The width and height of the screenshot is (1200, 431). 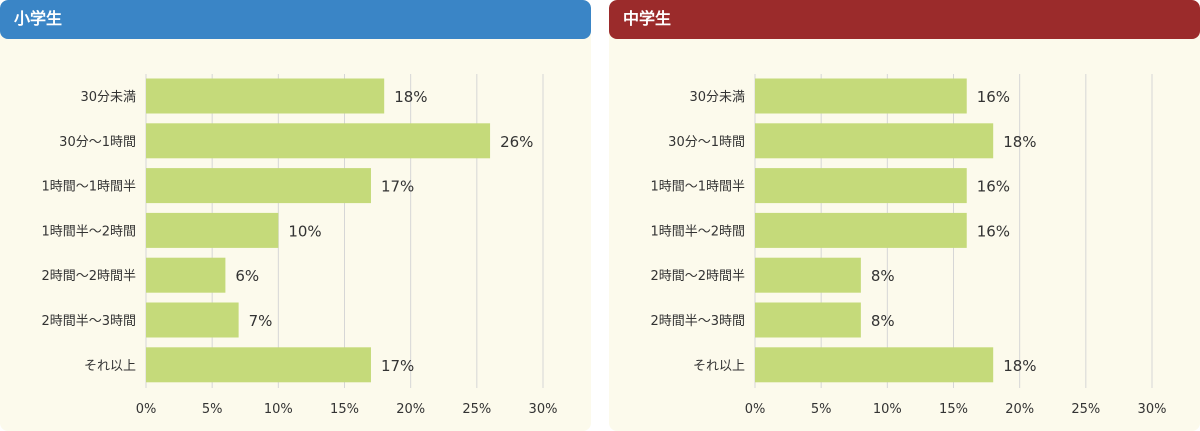 What do you see at coordinates (953, 409) in the screenshot?
I see `junior-high-x-tick-label: 15%` at bounding box center [953, 409].